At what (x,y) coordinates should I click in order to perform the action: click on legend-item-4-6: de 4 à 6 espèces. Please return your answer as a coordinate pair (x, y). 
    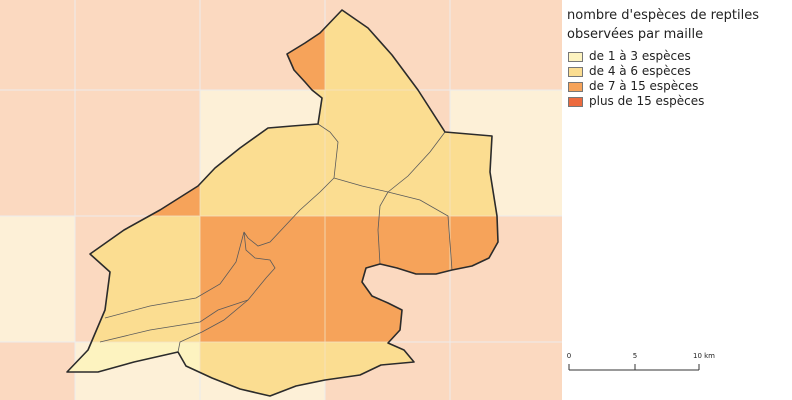
    Looking at the image, I should click on (636, 71).